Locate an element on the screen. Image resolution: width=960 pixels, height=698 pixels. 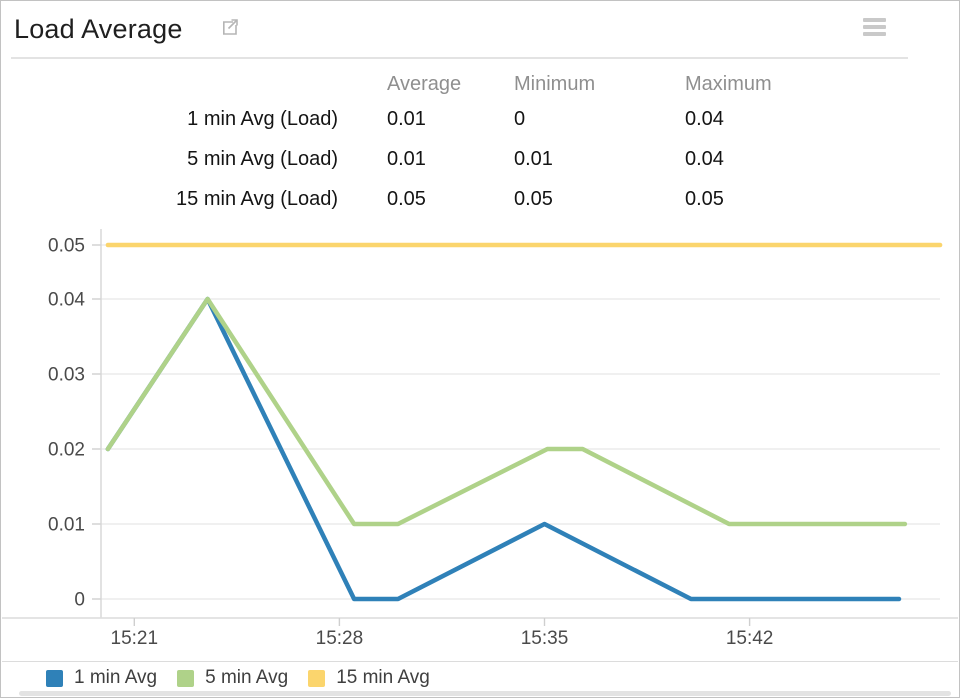
row-label: 1 min Avg (Load) is located at coordinates (262, 118).